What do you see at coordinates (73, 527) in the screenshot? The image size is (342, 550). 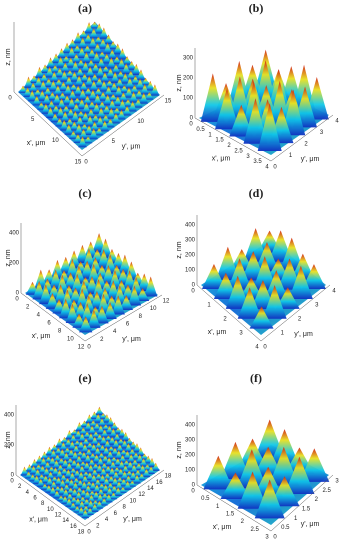 I see `x-tick-label: 16` at bounding box center [73, 527].